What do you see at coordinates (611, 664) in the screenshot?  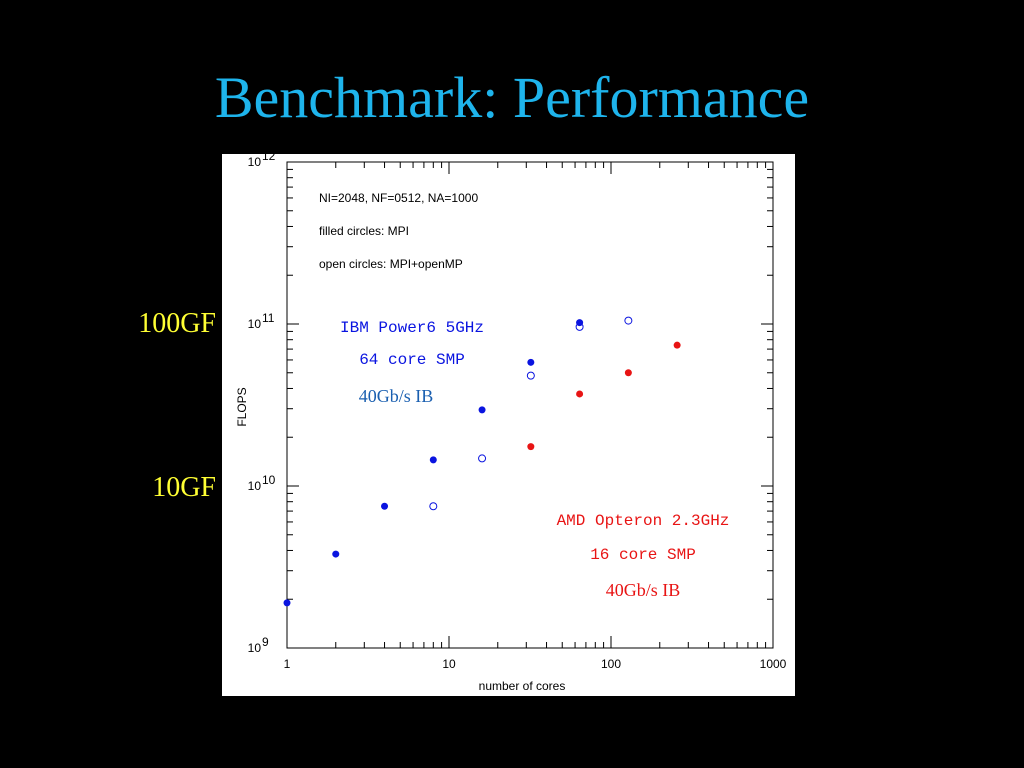 I see `x-tick-label: 100` at bounding box center [611, 664].